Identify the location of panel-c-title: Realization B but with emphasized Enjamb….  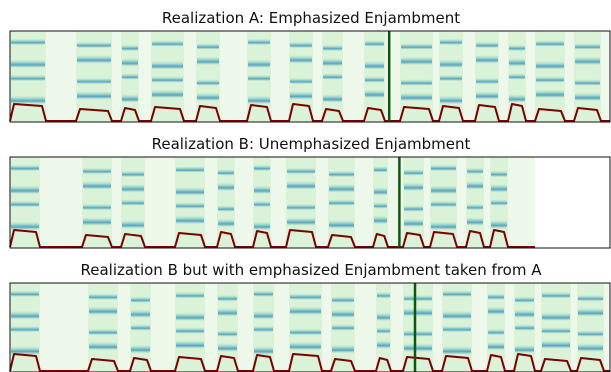
(312, 270).